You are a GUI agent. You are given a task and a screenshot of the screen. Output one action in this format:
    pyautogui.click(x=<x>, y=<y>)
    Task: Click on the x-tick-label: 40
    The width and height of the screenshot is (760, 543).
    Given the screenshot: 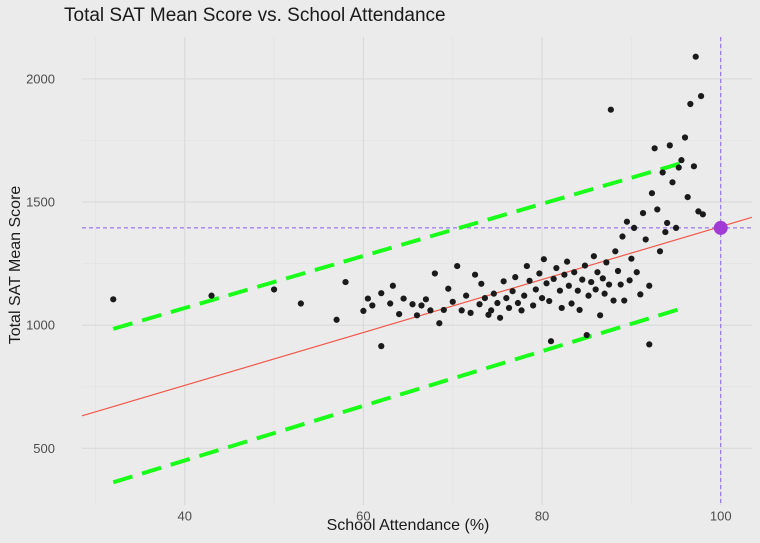 What is the action you would take?
    pyautogui.click(x=184, y=516)
    